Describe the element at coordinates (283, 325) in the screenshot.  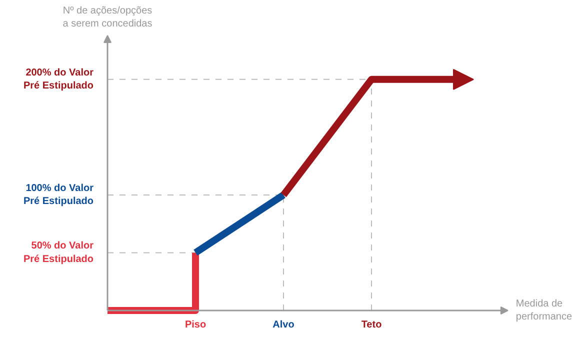
I see `x-tick-label: Alvo` at that location.